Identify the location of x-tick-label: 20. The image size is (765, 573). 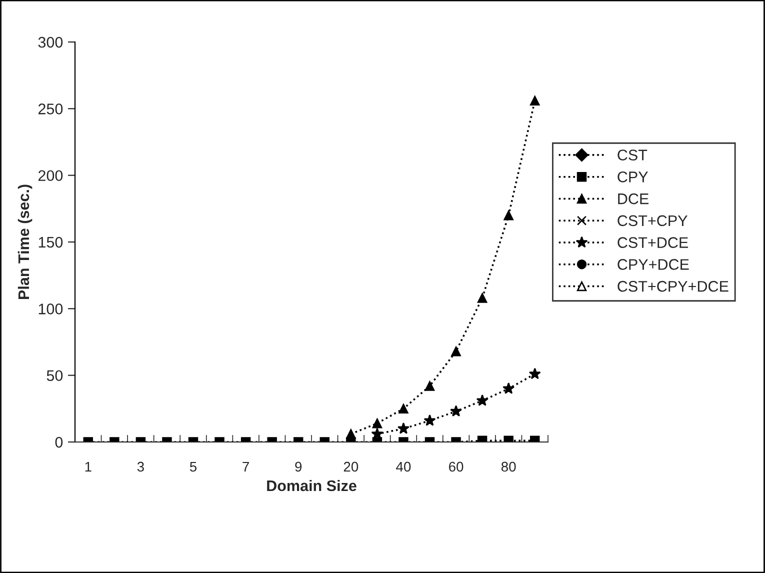
(351, 467).